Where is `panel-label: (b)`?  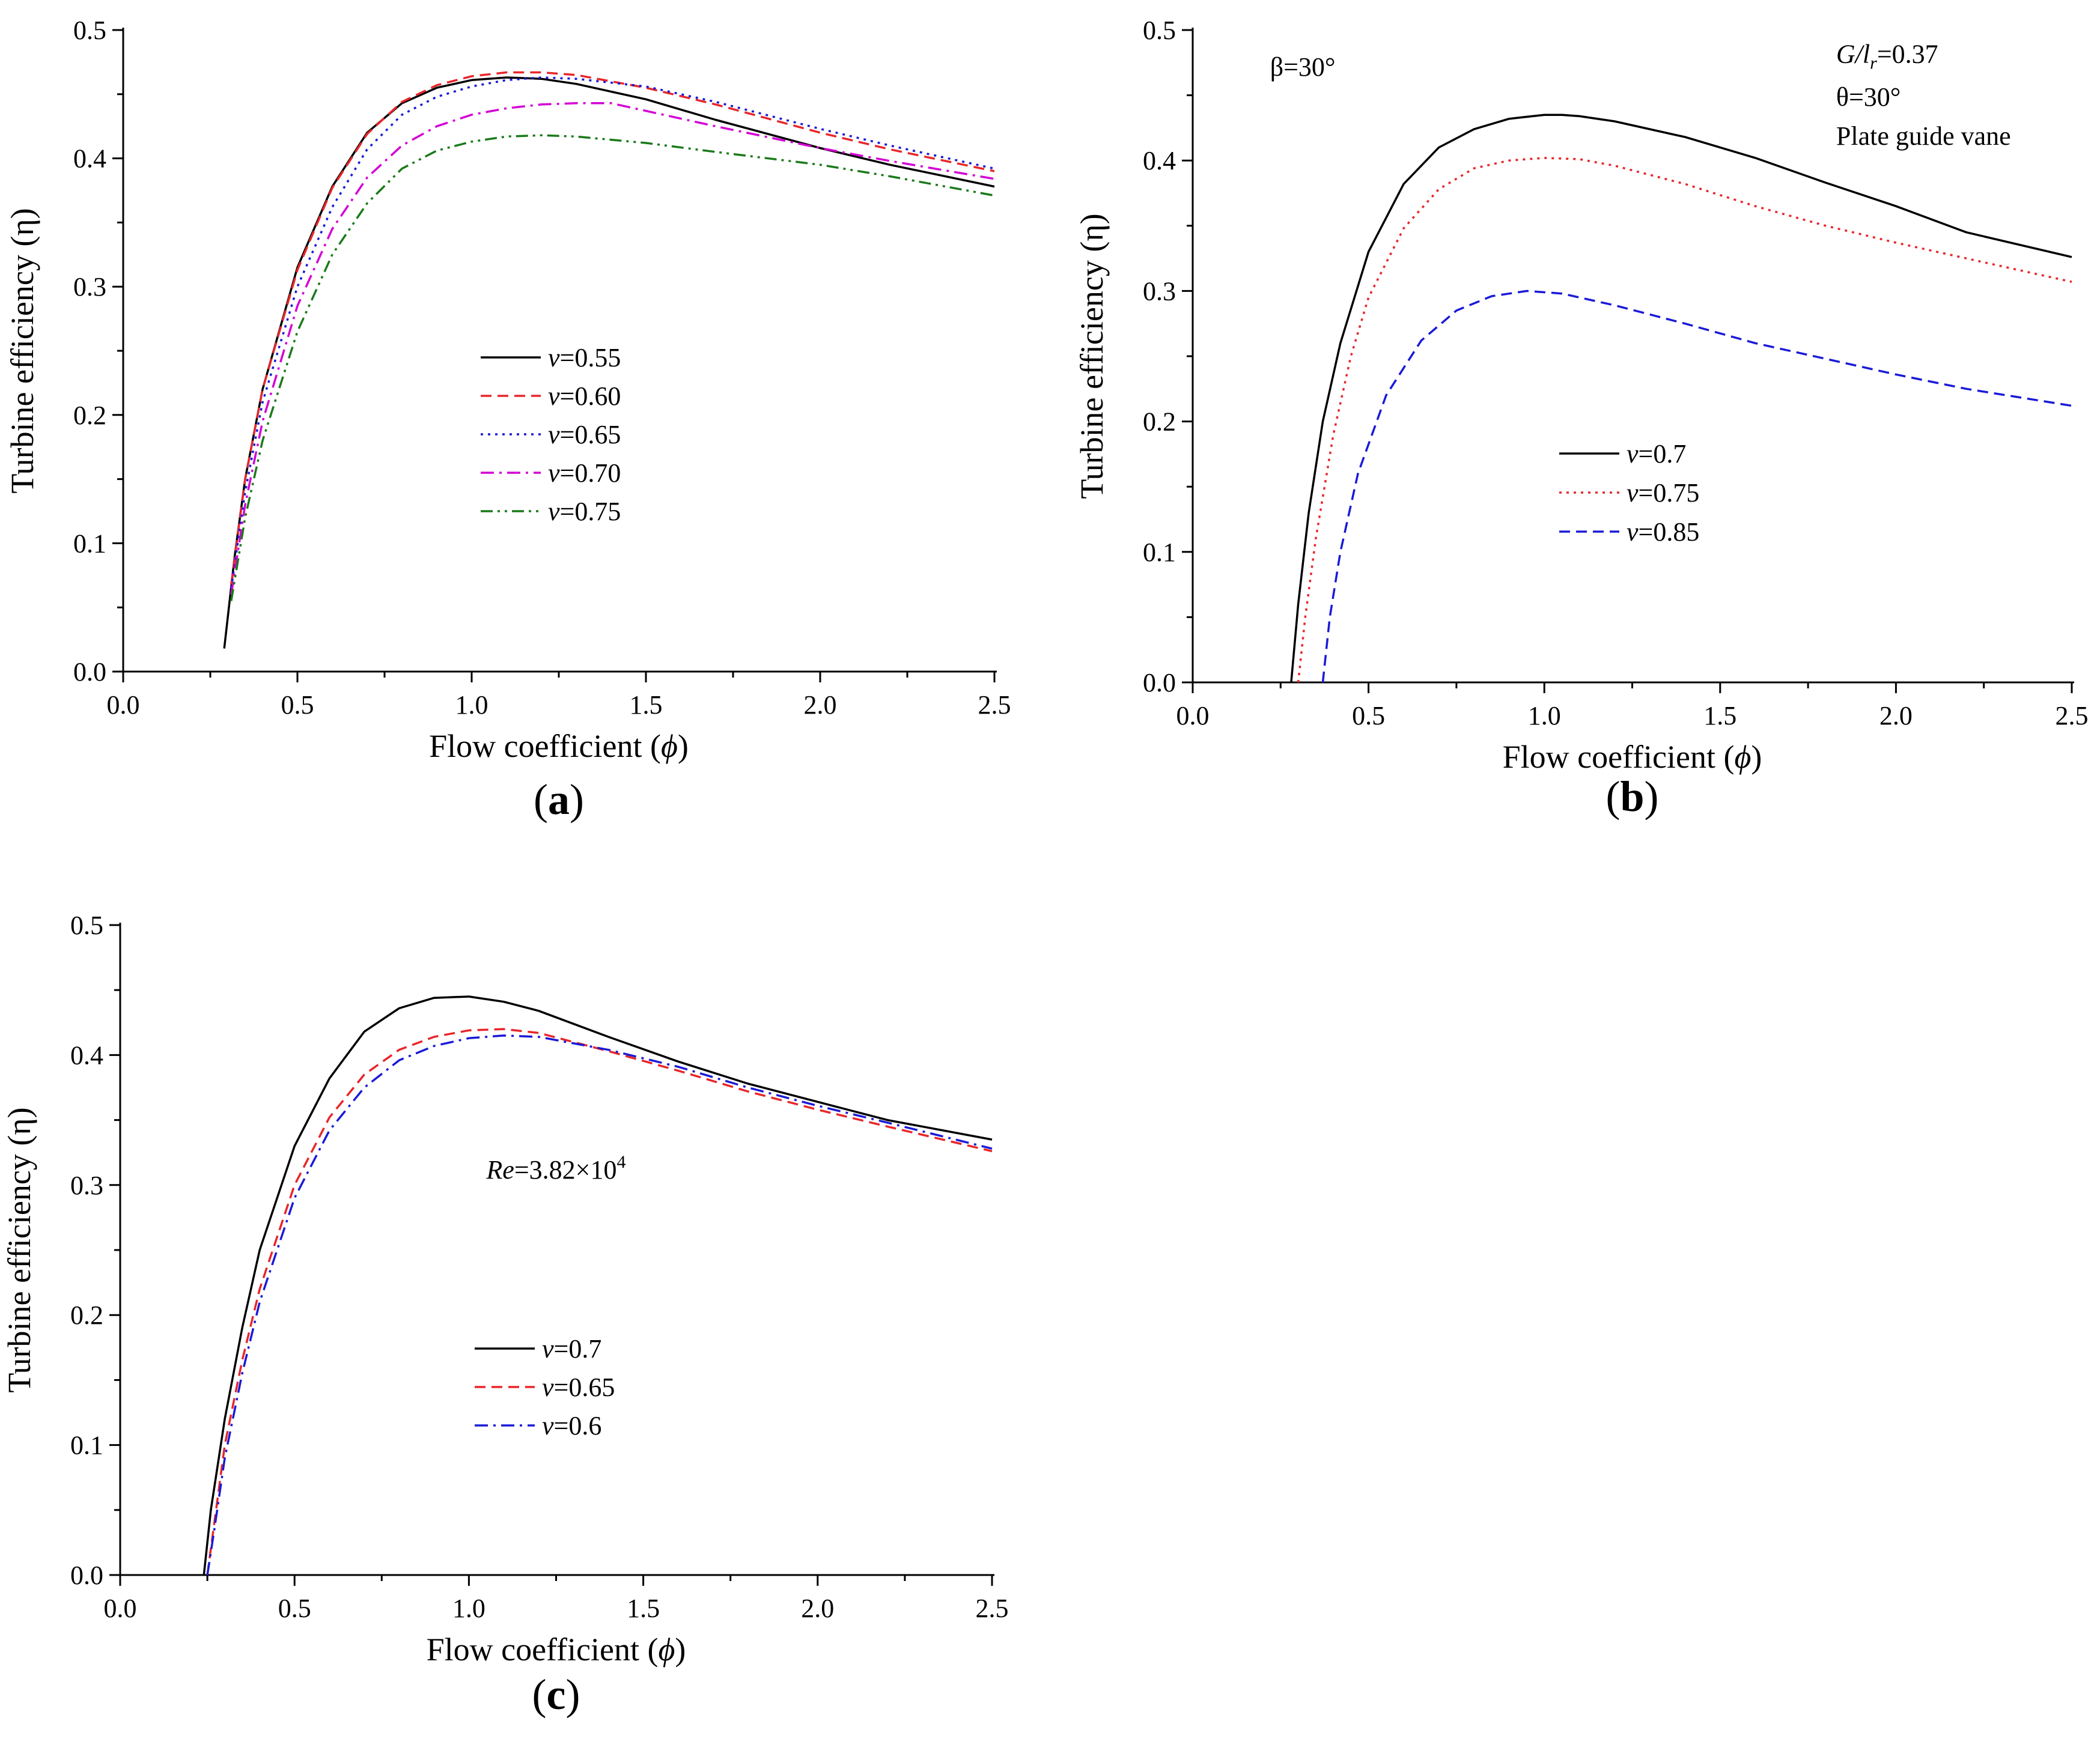
panel-label: (b) is located at coordinates (1631, 796).